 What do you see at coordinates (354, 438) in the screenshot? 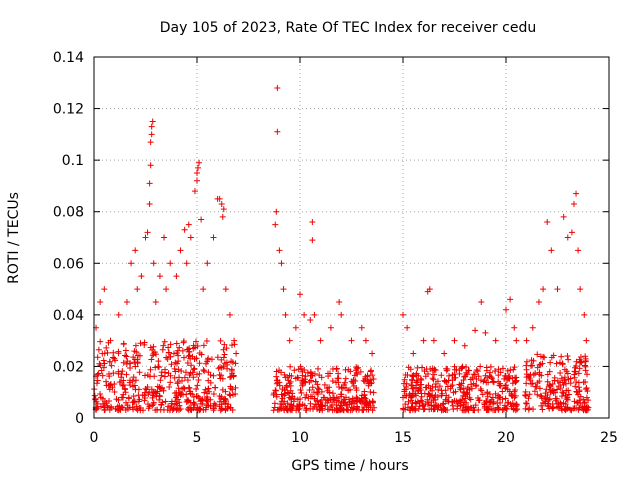
I see `x-tick-labels: 0 5 10 15 20 25` at bounding box center [354, 438].